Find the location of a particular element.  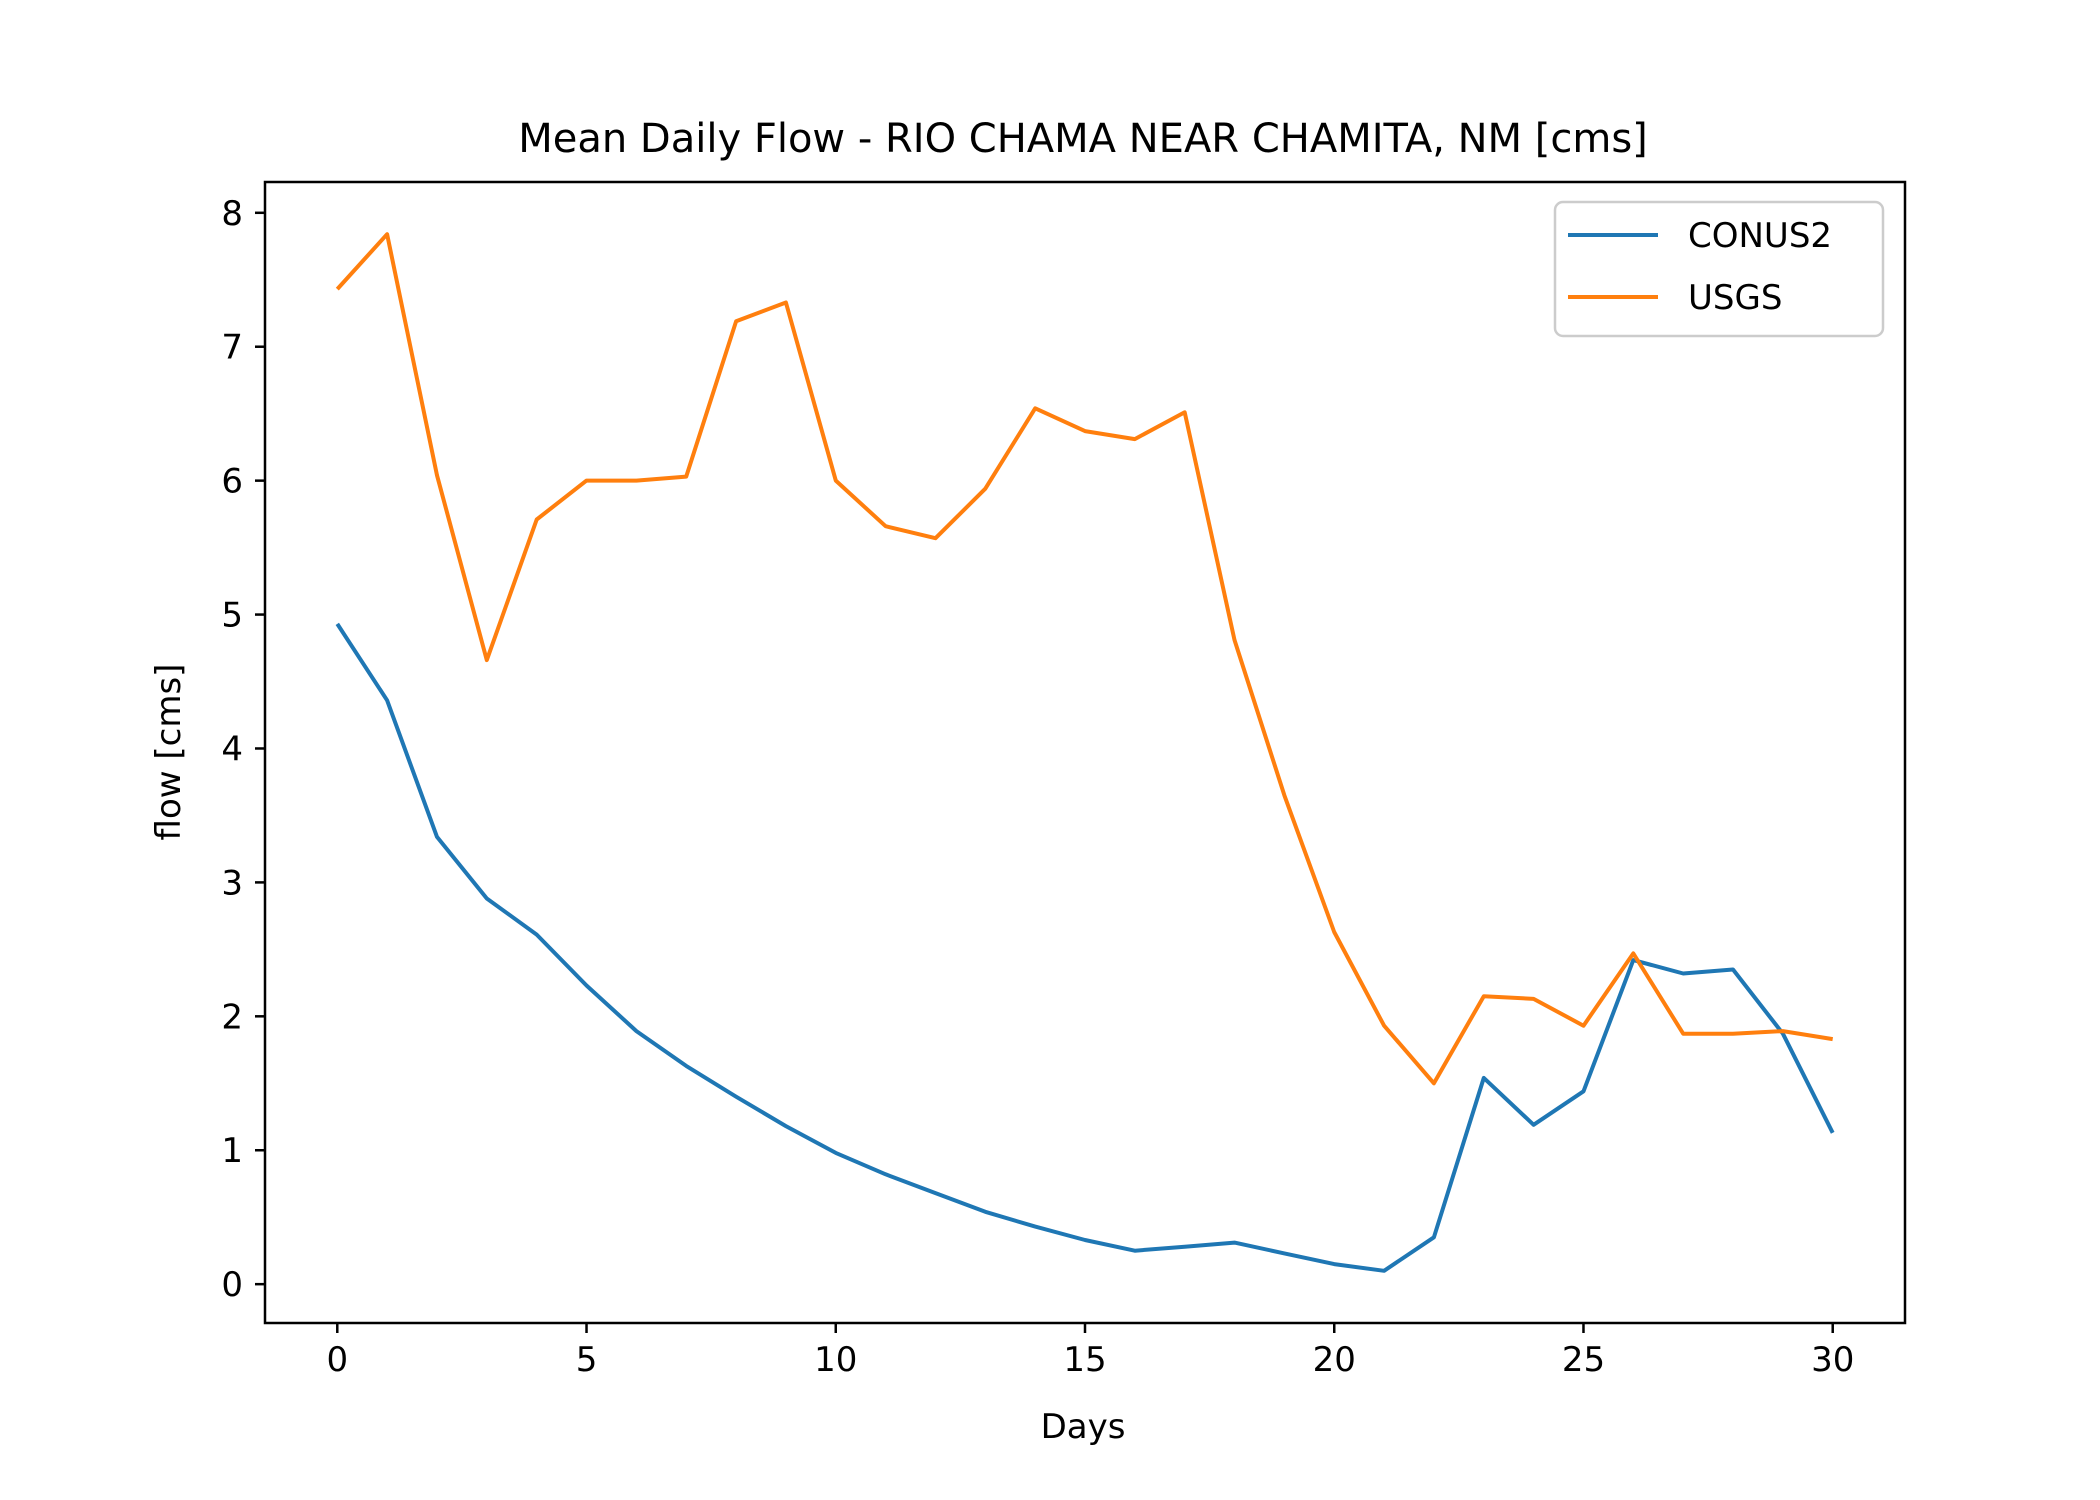

y-tick-label: 6 is located at coordinates (232, 482).